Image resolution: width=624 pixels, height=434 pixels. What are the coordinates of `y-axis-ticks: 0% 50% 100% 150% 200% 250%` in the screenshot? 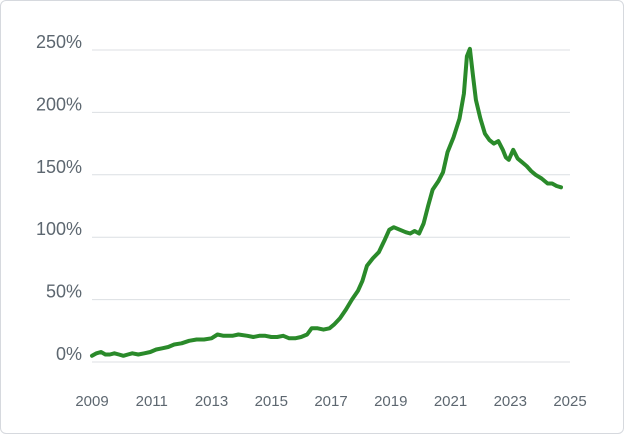 It's located at (59, 198).